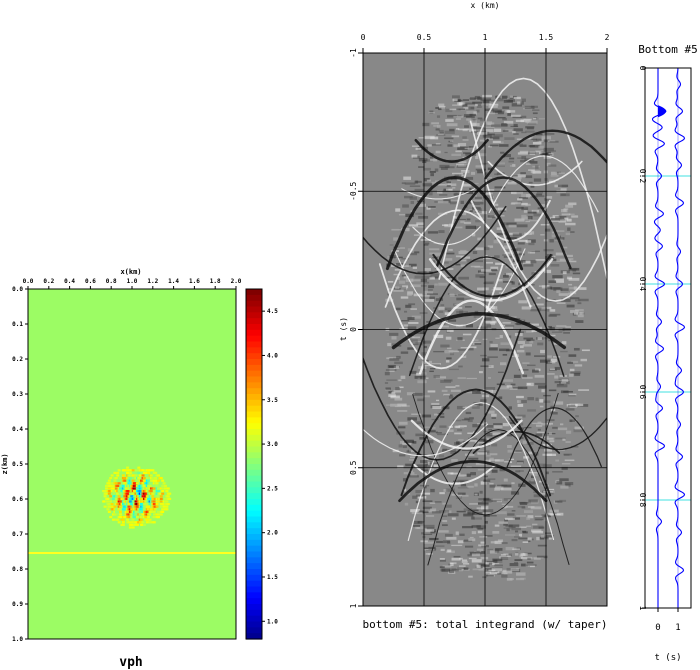  I want to click on vph-y-tick-label: 0.9, so click(17, 604).